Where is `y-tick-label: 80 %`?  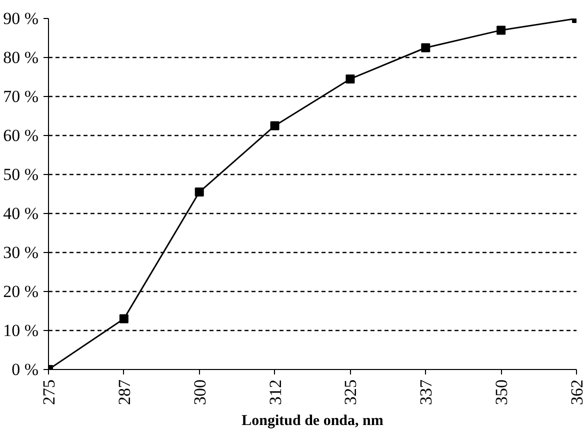
y-tick-label: 80 % is located at coordinates (21, 57).